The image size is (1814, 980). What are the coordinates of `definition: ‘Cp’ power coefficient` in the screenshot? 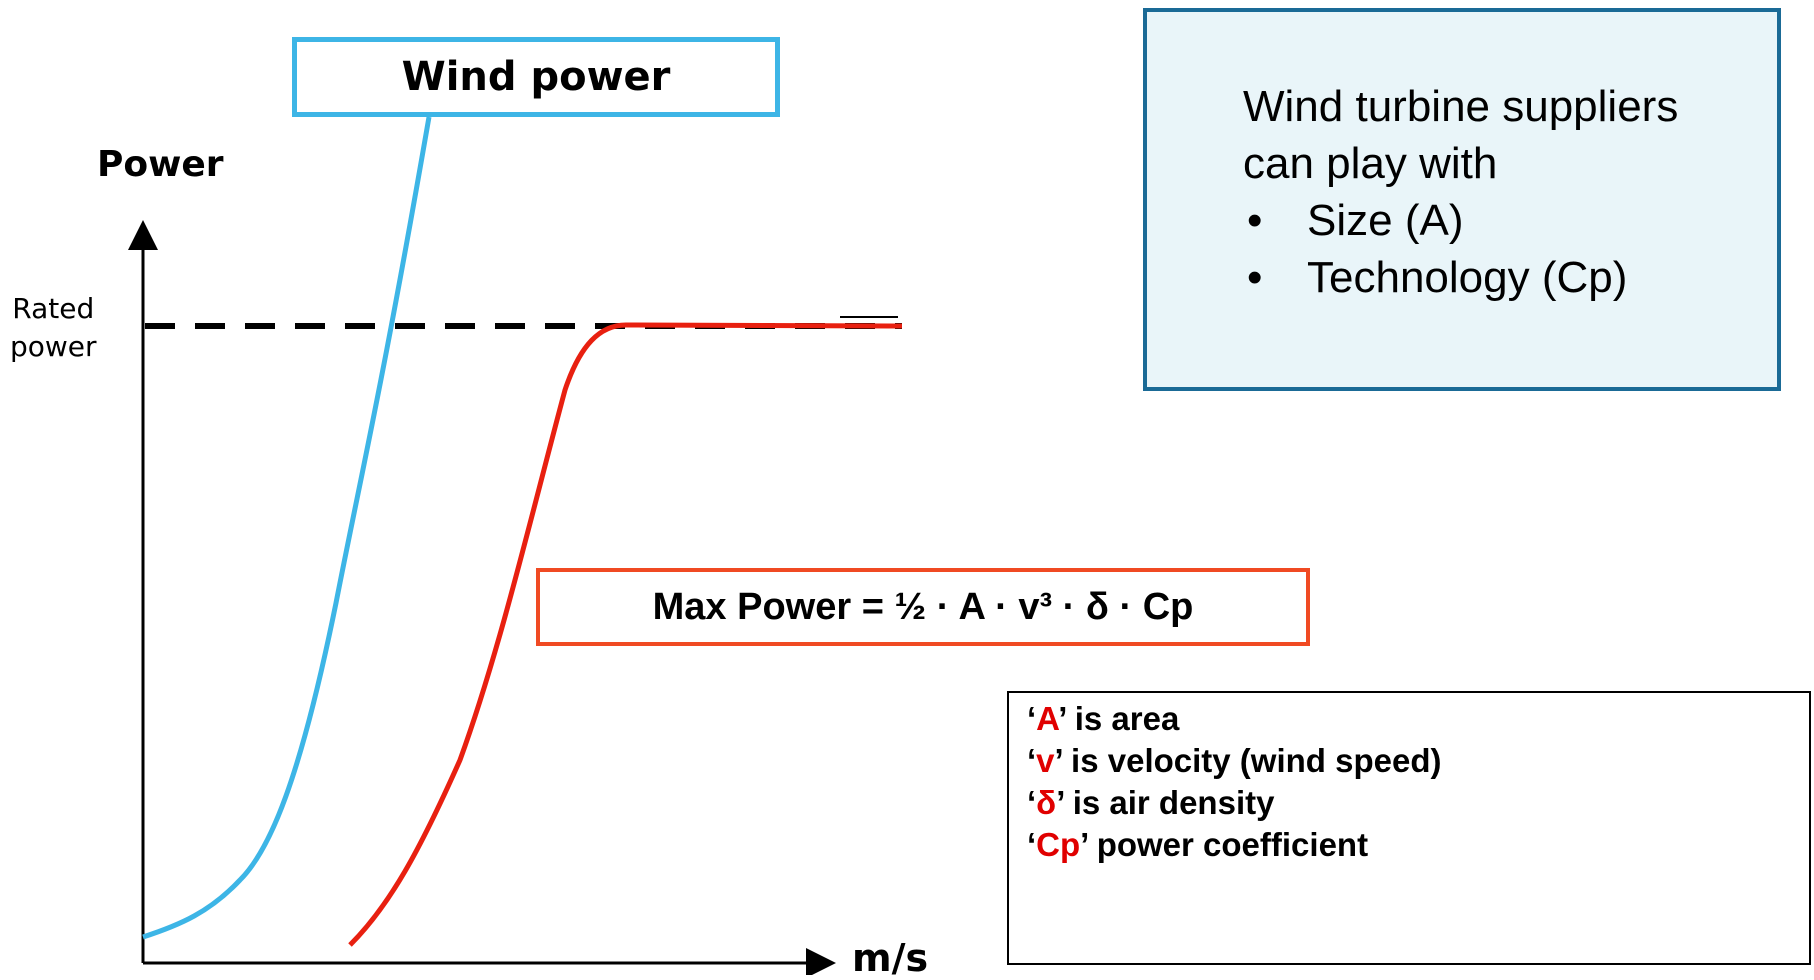 It's located at (1234, 845).